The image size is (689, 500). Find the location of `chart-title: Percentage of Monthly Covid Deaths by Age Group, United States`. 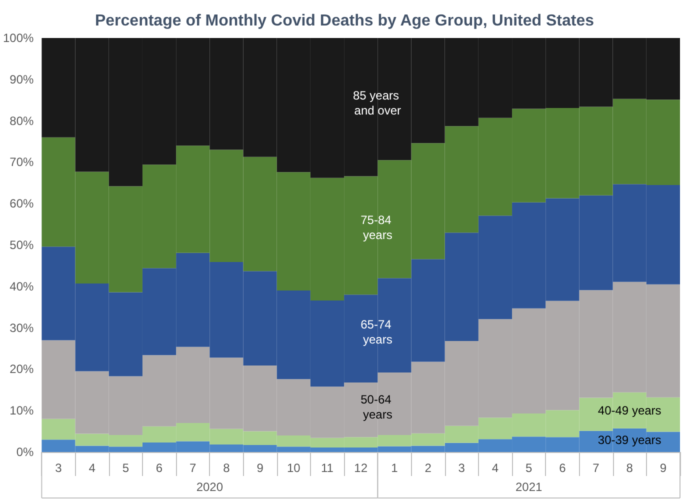

chart-title: Percentage of Monthly Covid Deaths by Age Group, United States is located at coordinates (344, 21).